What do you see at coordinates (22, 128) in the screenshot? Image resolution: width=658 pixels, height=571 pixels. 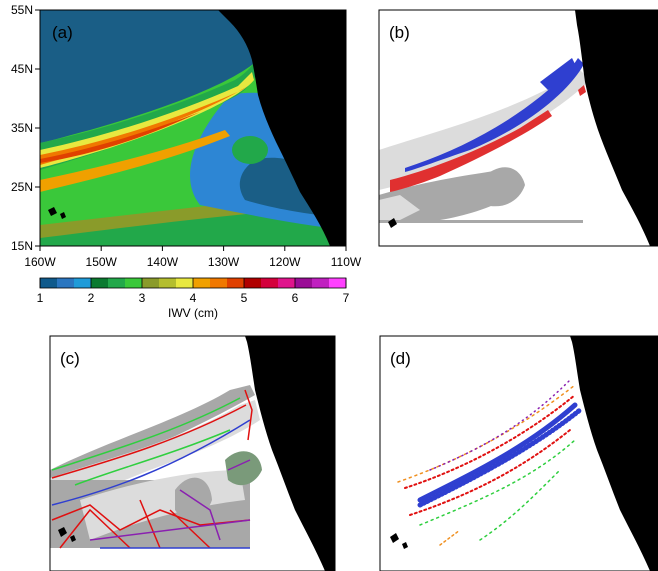 I see `y-tick-label: 35N` at bounding box center [22, 128].